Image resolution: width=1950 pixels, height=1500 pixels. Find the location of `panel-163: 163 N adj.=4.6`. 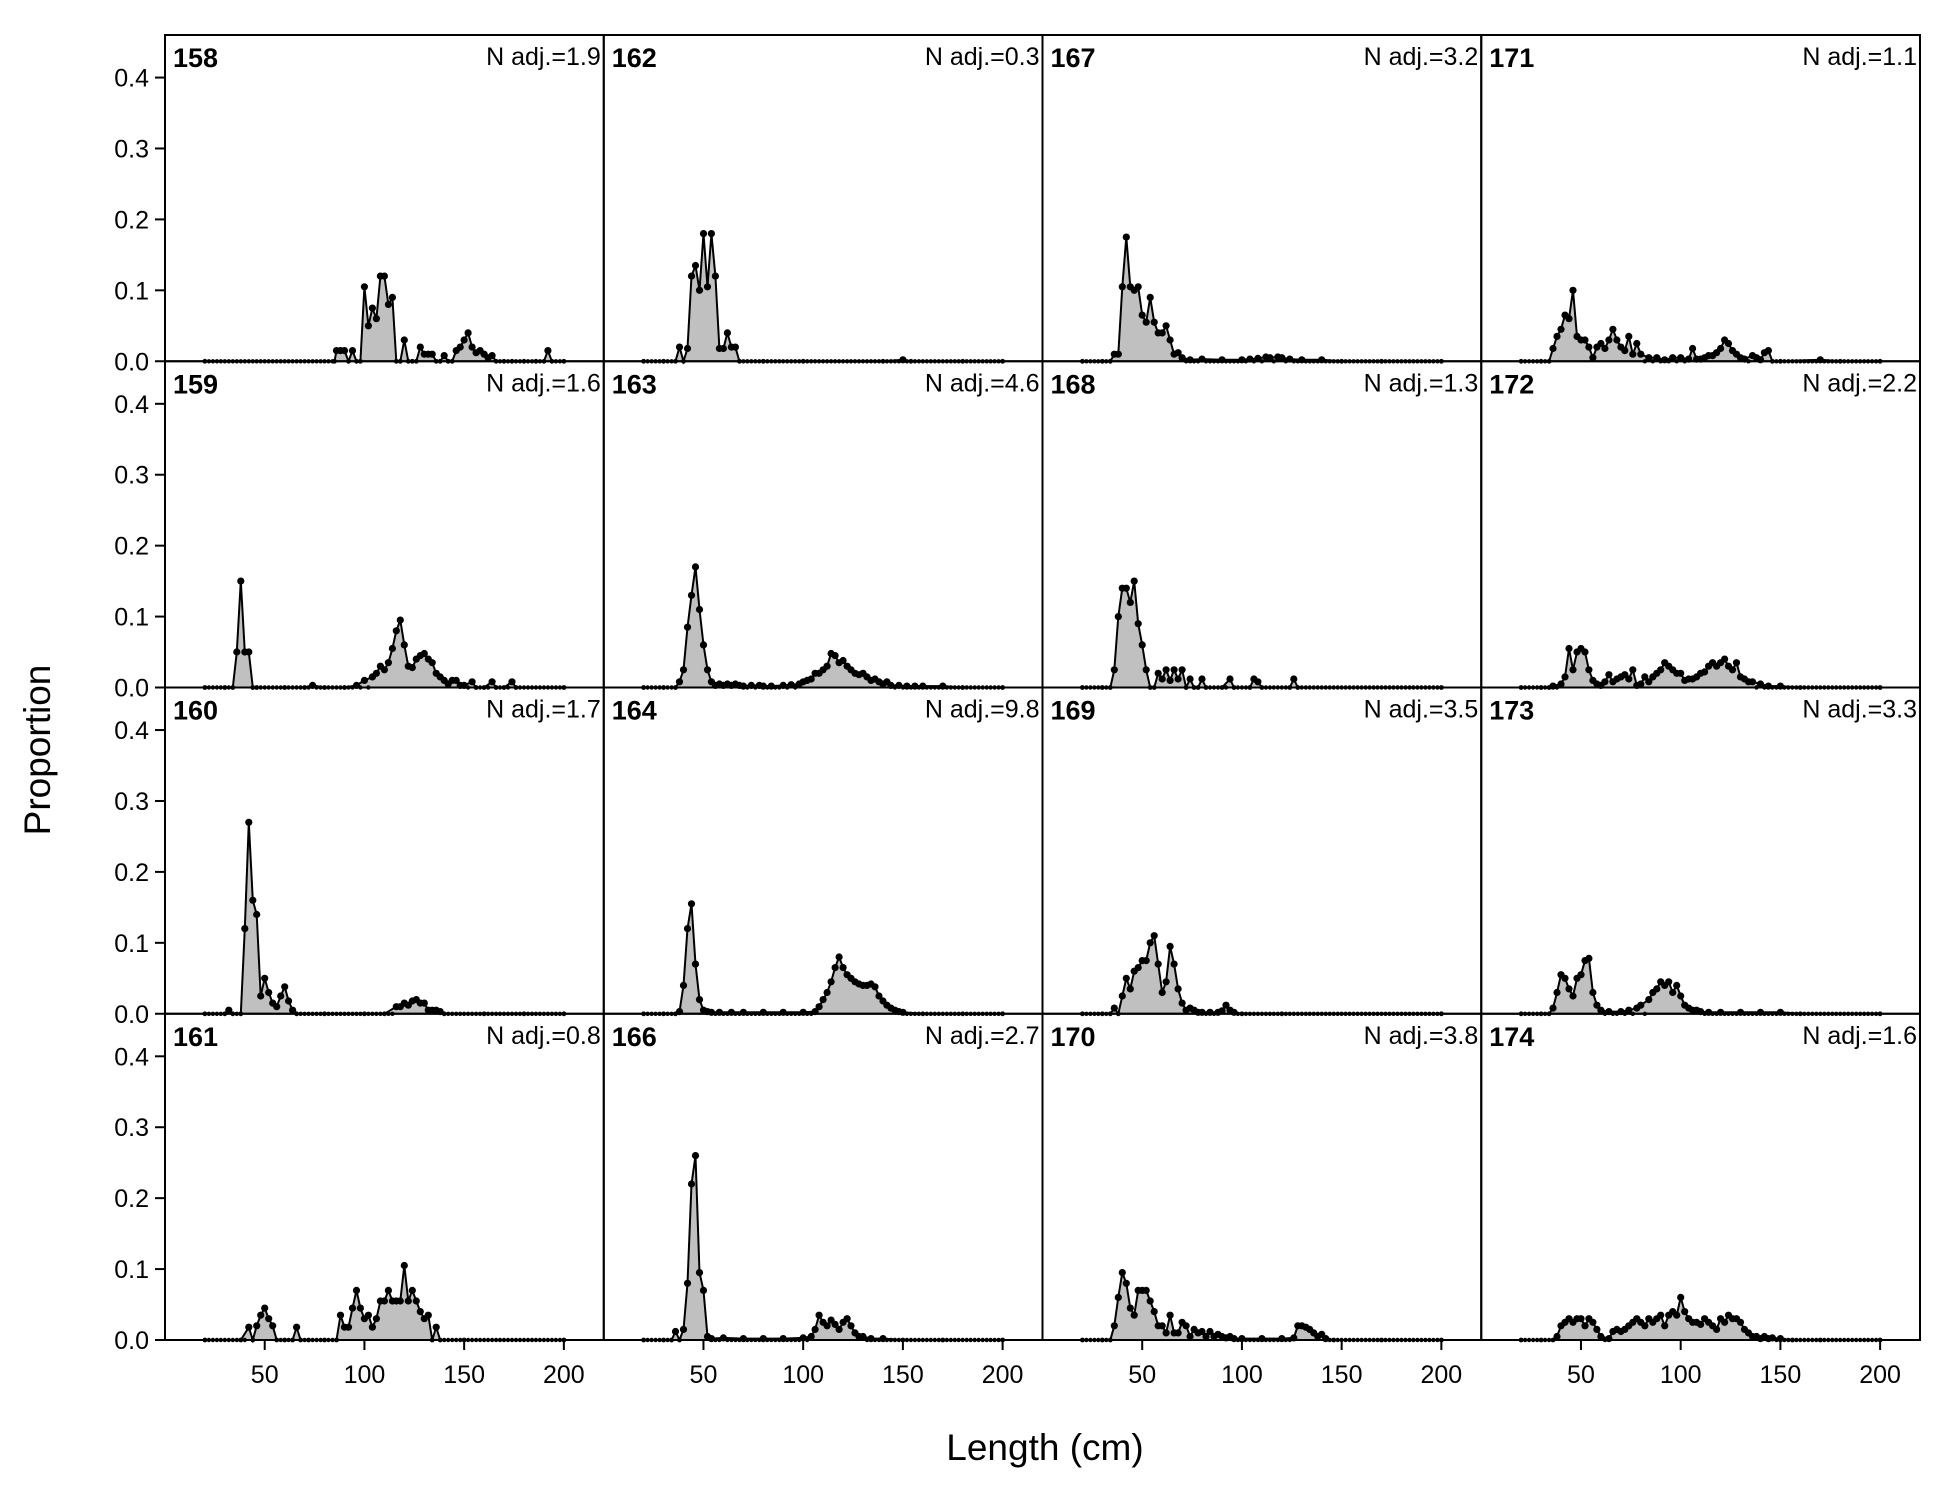

panel-163: 163 N adj.=4.6 is located at coordinates (823, 525).